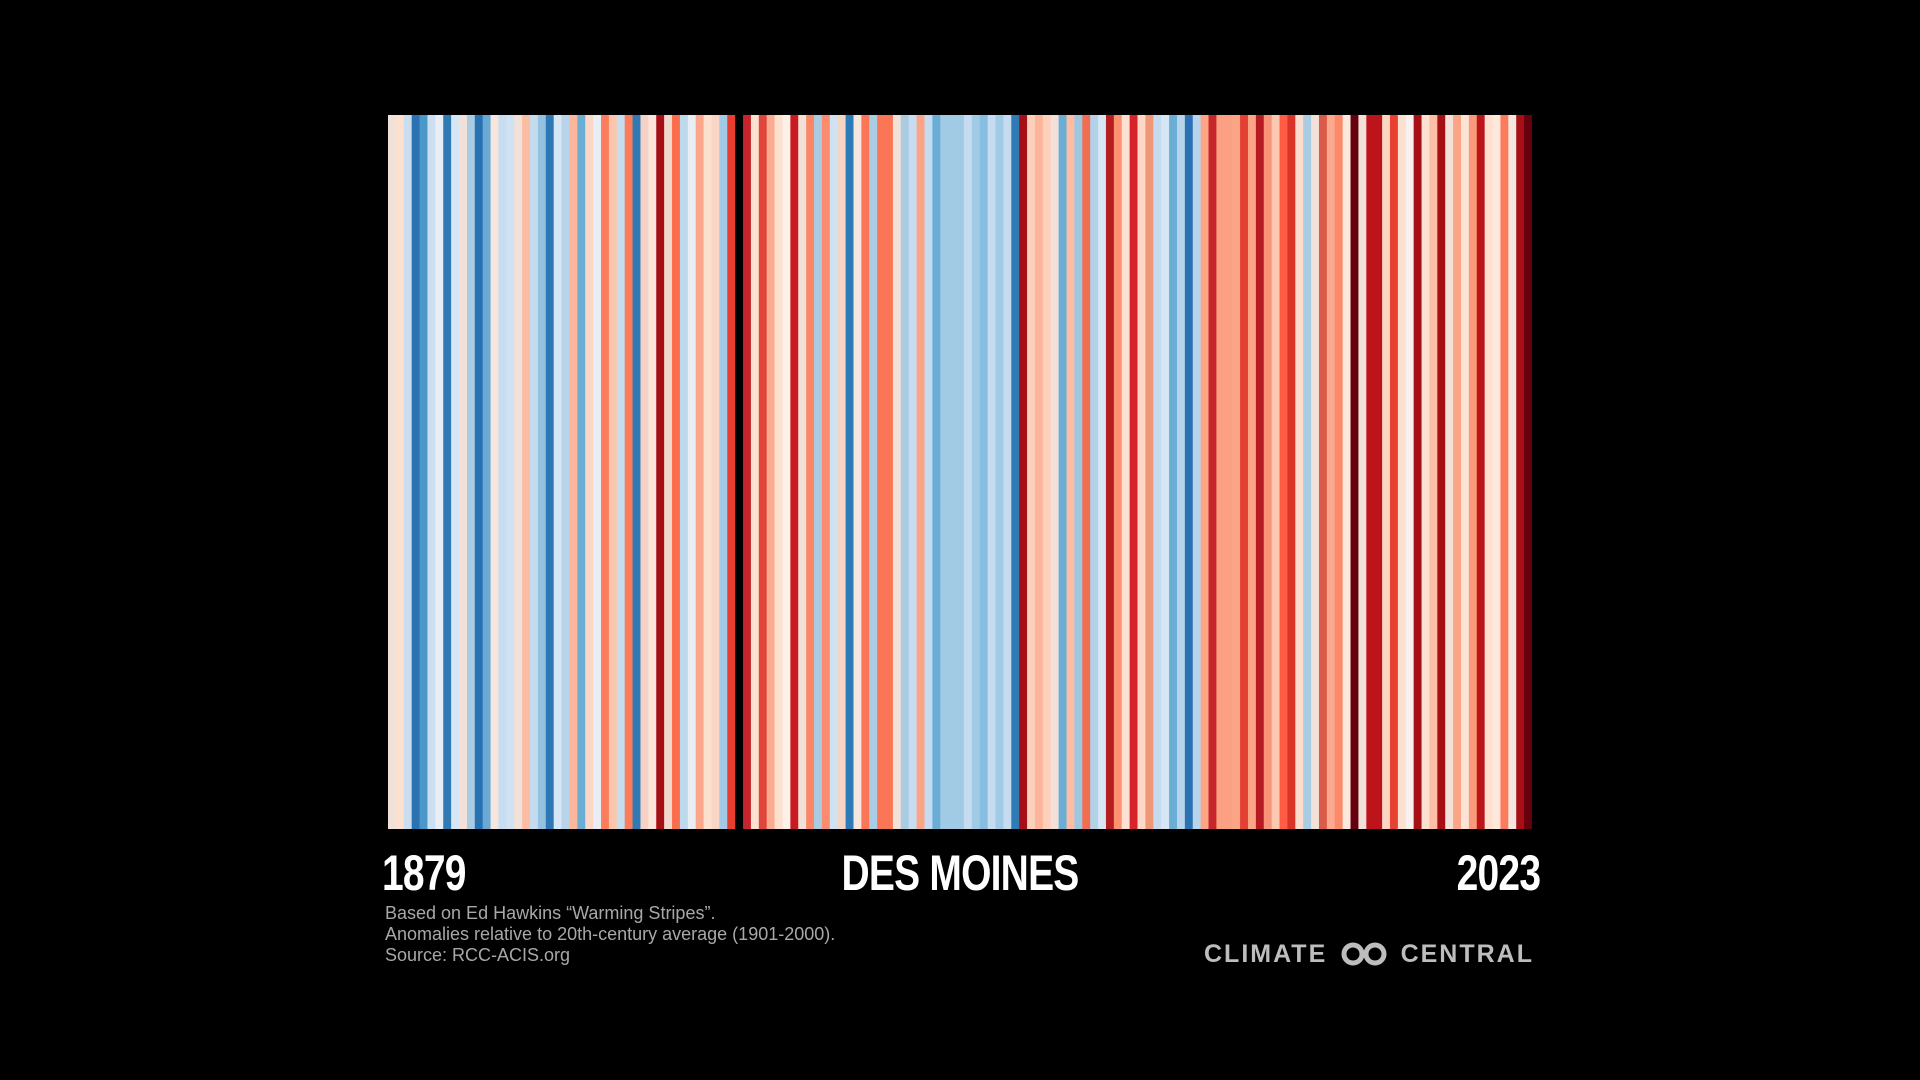  What do you see at coordinates (850, 472) in the screenshot?
I see `stripe-1937` at bounding box center [850, 472].